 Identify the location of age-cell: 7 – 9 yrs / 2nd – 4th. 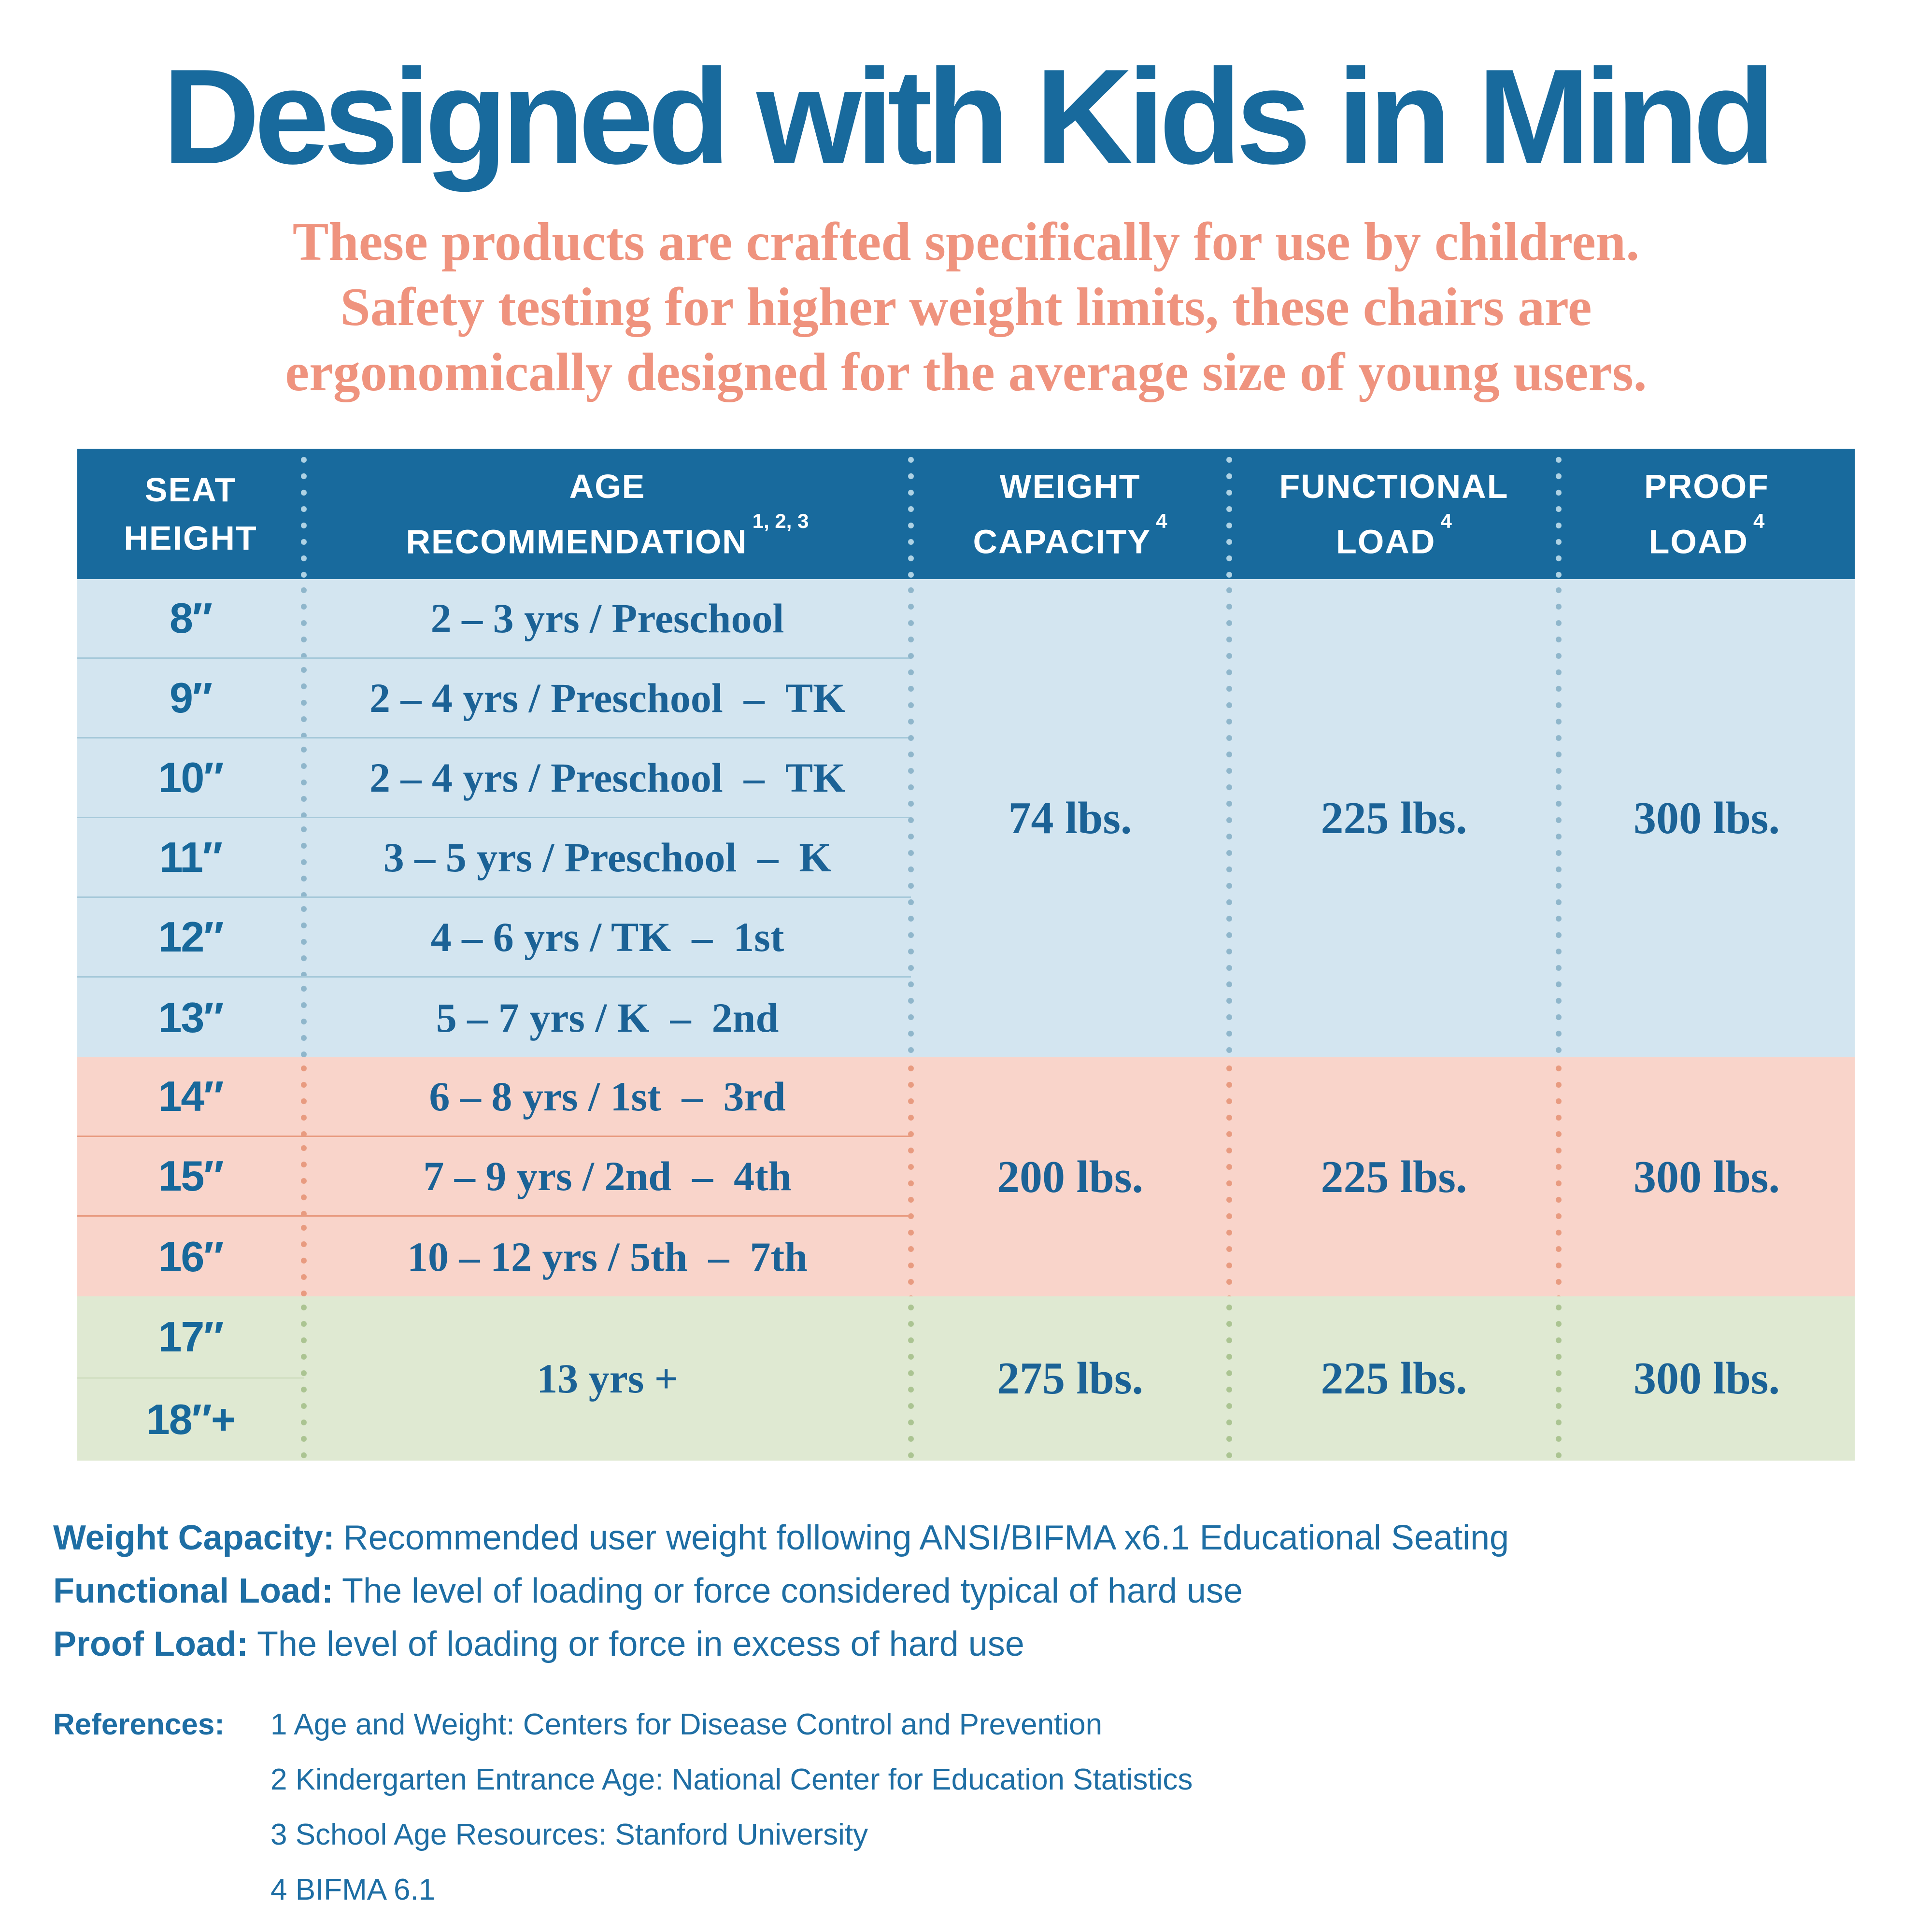
(606, 1177).